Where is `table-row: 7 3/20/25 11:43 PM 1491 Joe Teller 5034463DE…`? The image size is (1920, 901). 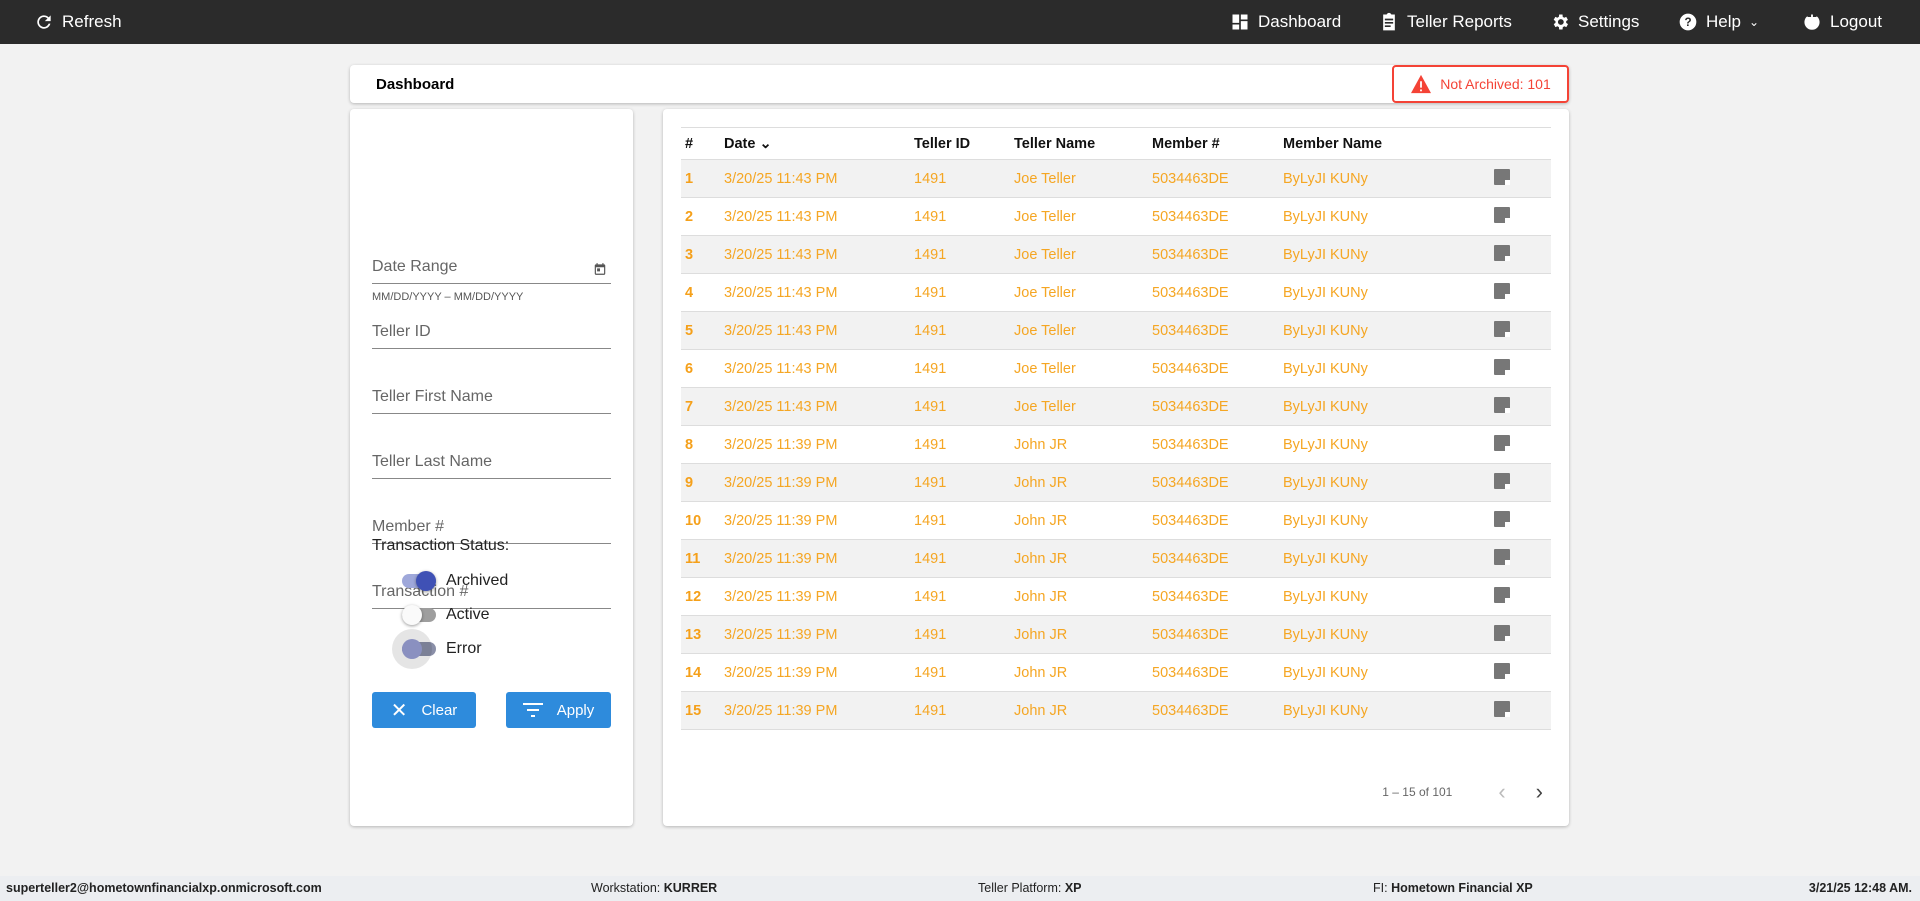
table-row: 7 3/20/25 11:43 PM 1491 Joe Teller 5034463DE… is located at coordinates (1116, 406).